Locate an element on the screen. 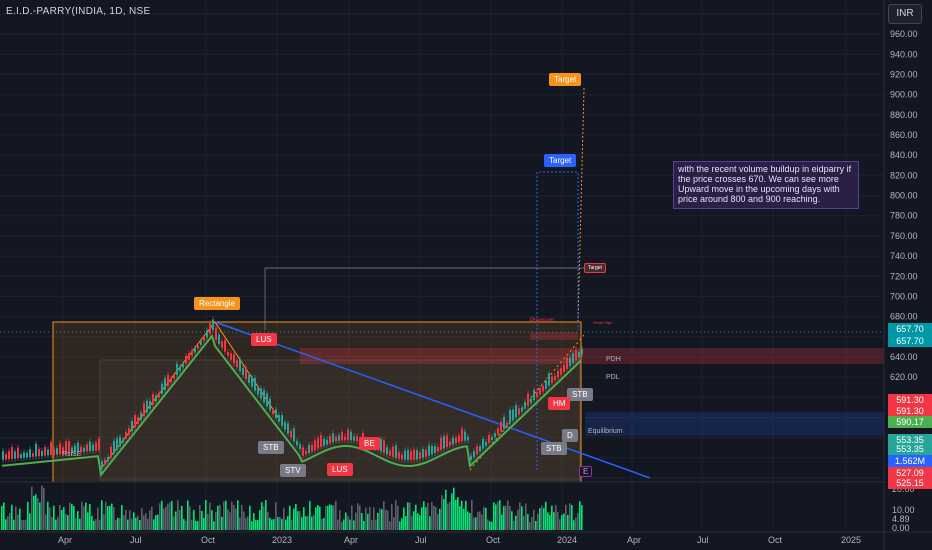 This screenshot has height=550, width=932. target-tag-mid: Target is located at coordinates (560, 160).